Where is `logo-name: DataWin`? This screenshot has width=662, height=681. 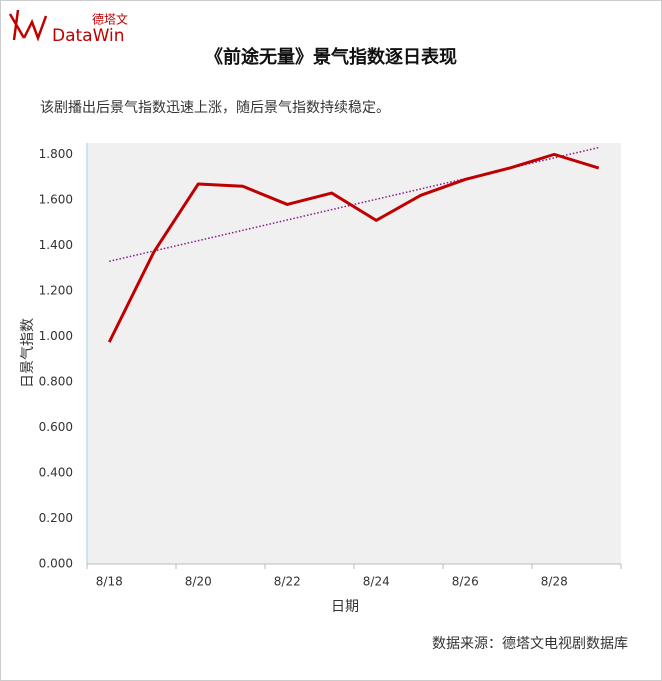 logo-name: DataWin is located at coordinates (88, 36).